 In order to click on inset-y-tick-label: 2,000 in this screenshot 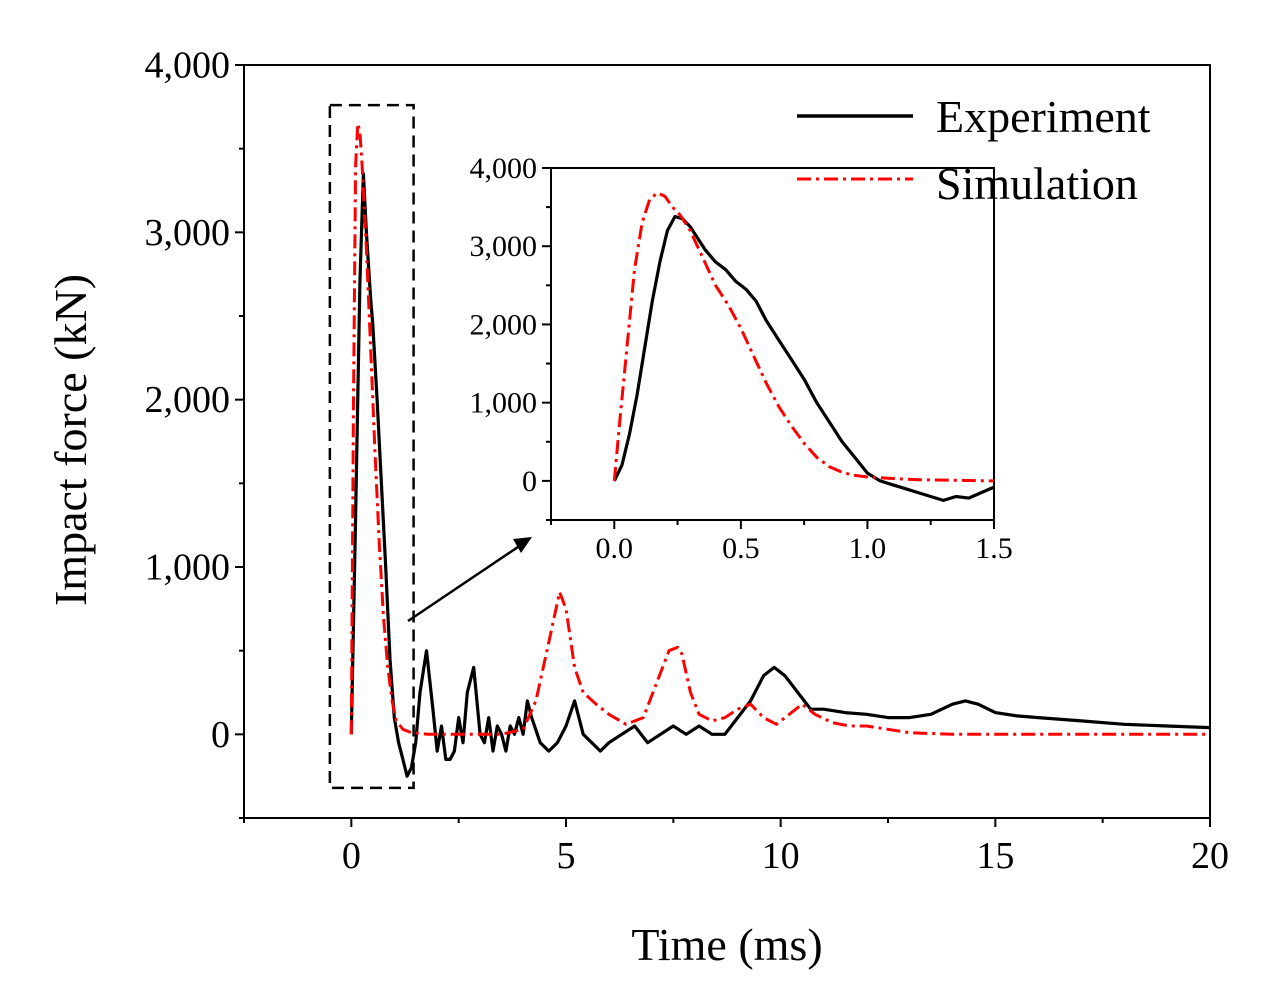, I will do `click(504, 324)`.